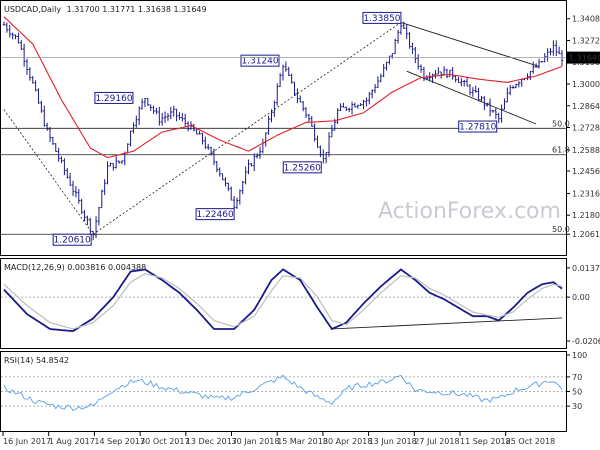 The height and width of the screenshot is (450, 600). What do you see at coordinates (164, 441) in the screenshot?
I see `date-tick-label: 30 Oct 2017` at bounding box center [164, 441].